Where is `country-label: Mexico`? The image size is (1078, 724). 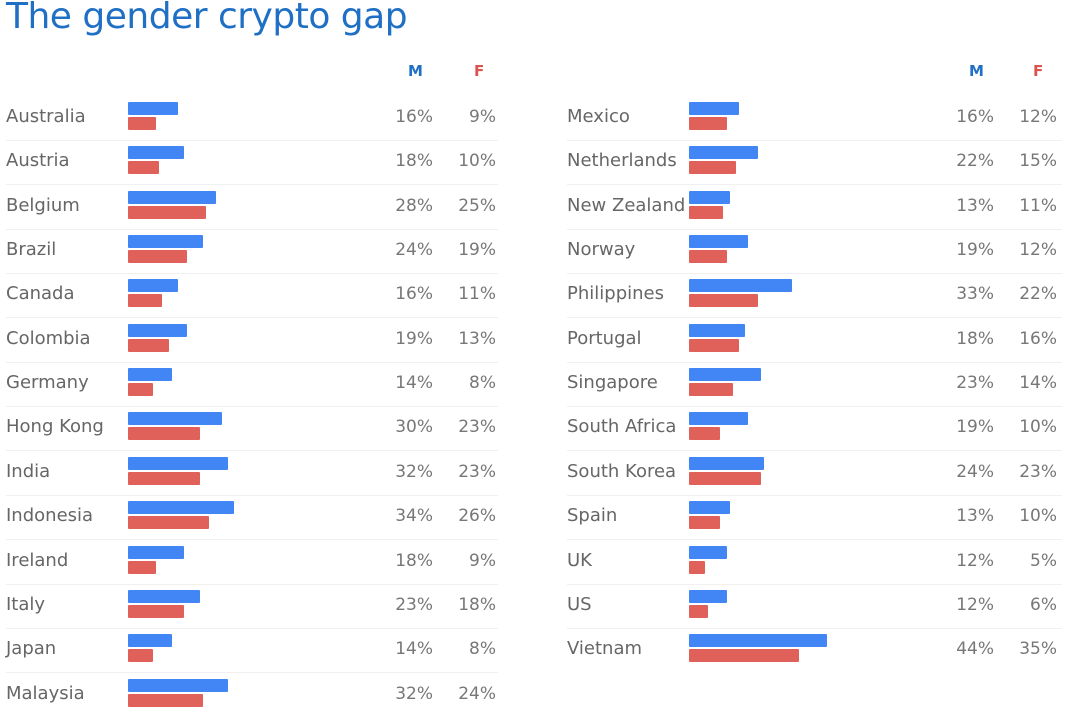
country-label: Mexico is located at coordinates (598, 116).